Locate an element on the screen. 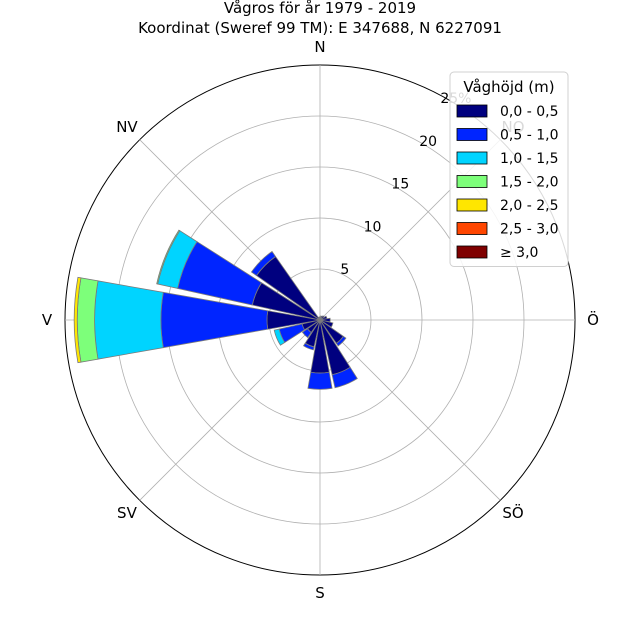 The image size is (640, 640). legend-box is located at coordinates (509, 169).